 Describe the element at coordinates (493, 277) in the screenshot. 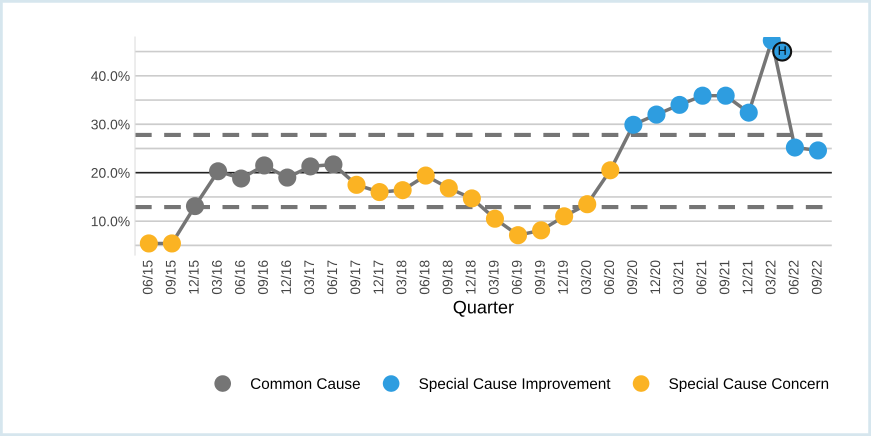

I see `x-tick-label: 03/19` at that location.